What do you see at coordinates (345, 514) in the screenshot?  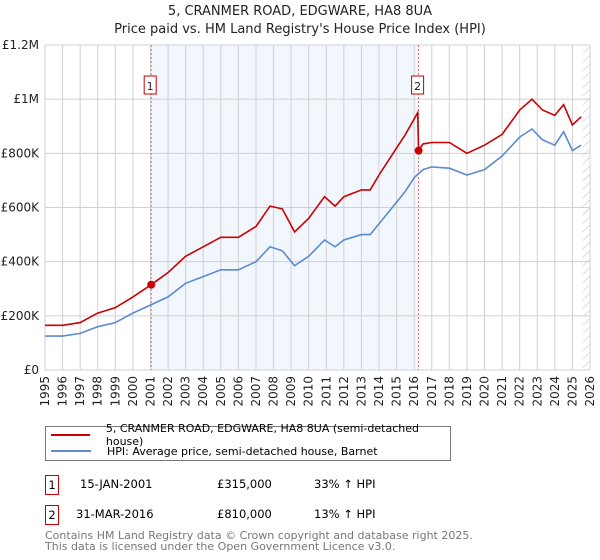 I see `sale-hpi: 13% ↑ HPI` at bounding box center [345, 514].